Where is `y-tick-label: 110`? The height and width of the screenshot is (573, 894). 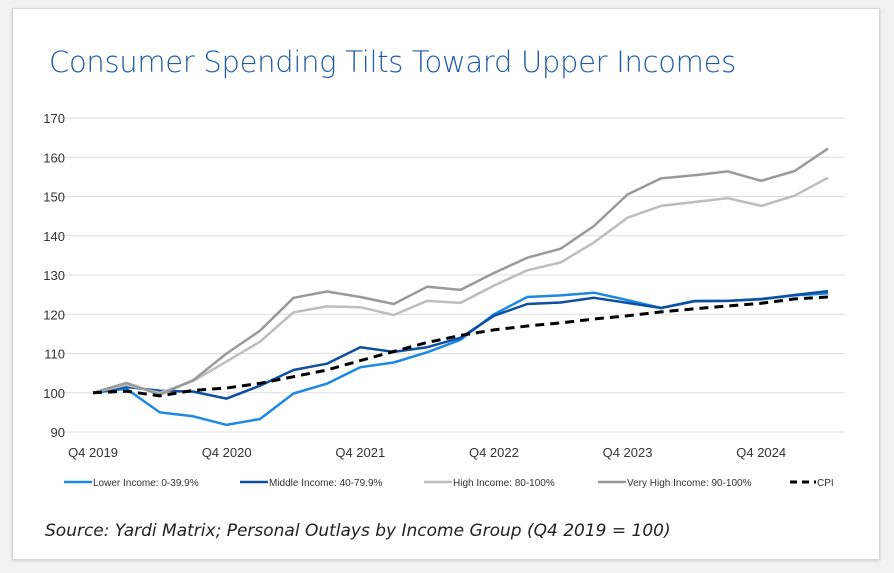 y-tick-label: 110 is located at coordinates (54, 354).